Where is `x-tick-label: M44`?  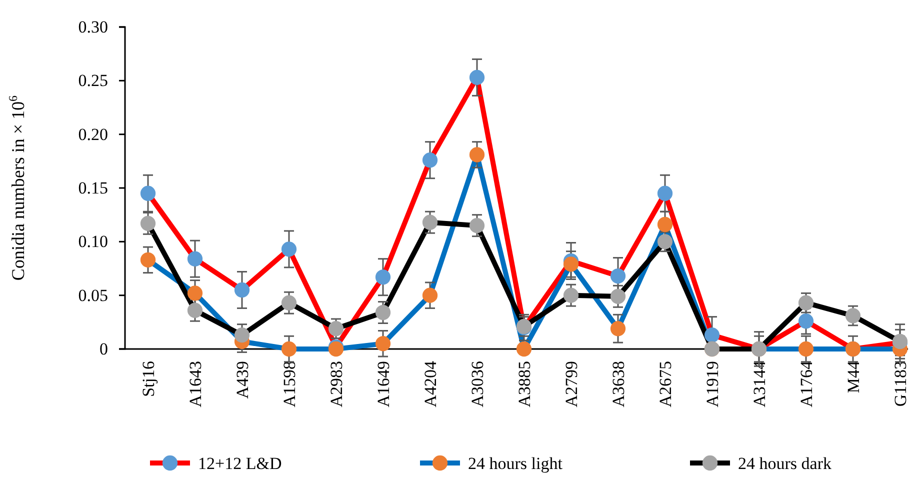 x-tick-label: M44 is located at coordinates (853, 377).